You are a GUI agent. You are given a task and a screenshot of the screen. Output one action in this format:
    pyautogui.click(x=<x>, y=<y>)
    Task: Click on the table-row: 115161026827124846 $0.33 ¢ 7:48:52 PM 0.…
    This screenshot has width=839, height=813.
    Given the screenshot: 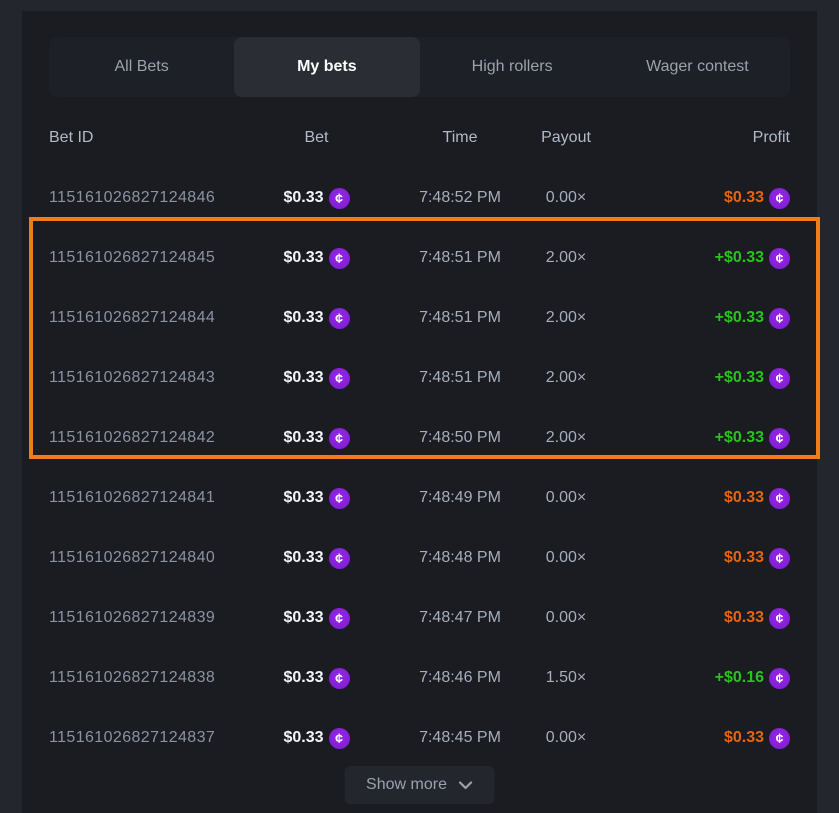 What is the action you would take?
    pyautogui.click(x=419, y=198)
    